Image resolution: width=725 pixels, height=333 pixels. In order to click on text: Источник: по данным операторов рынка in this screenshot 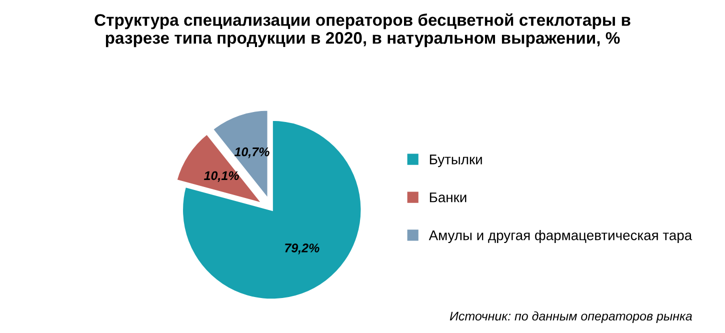, I will do `click(571, 317)`.